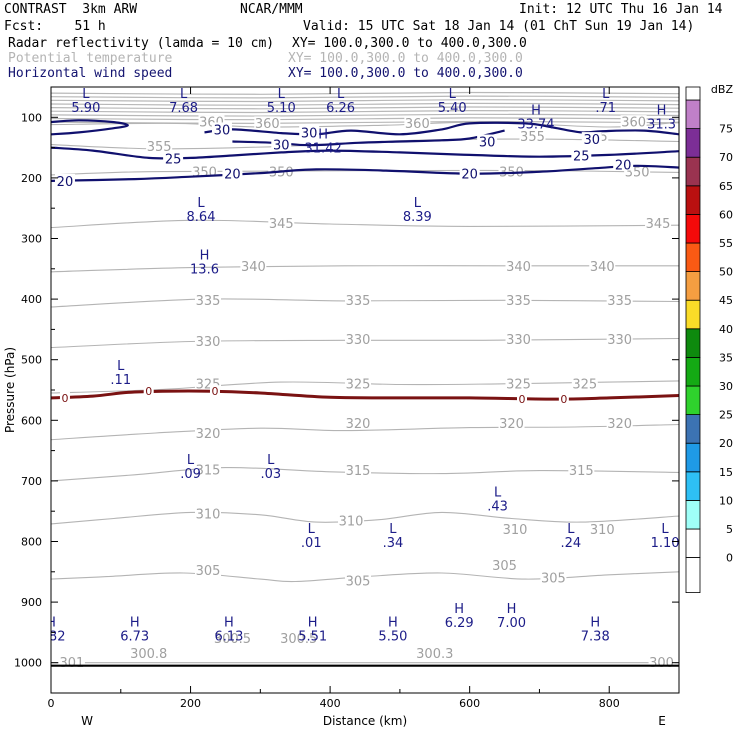  I want to click on extremum-value: 31.42, so click(323, 149).